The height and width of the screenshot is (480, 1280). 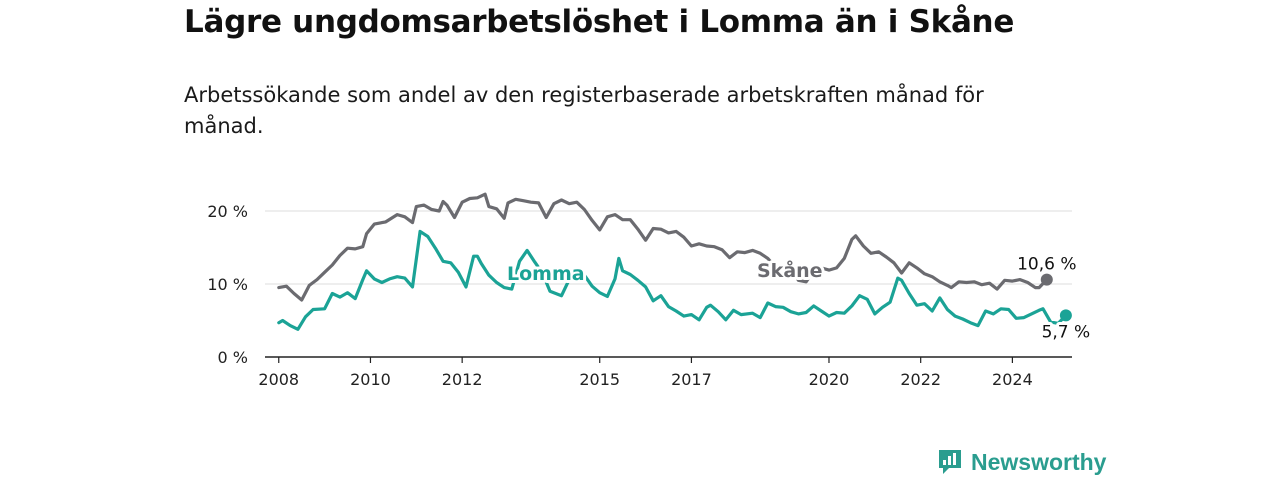 I want to click on end-value-skane: 10,6 %10,6 %, so click(x=1046, y=265).